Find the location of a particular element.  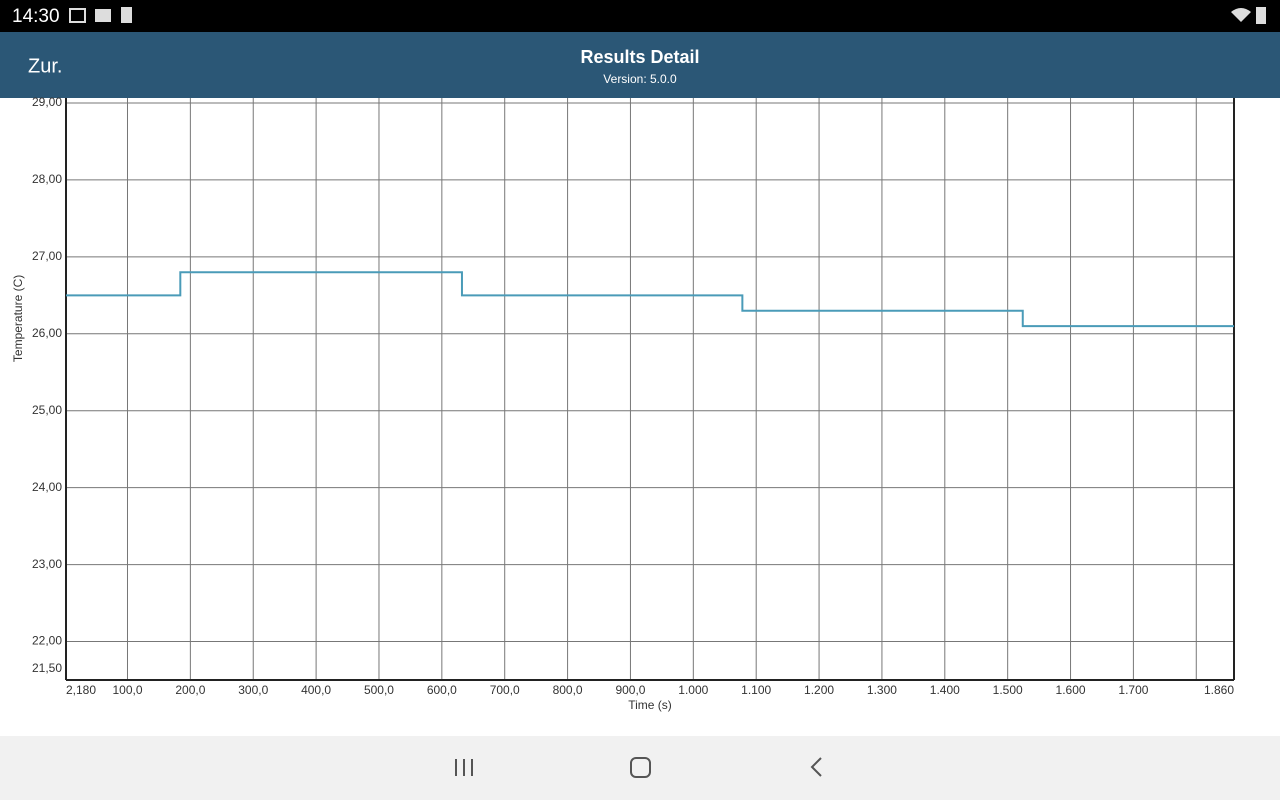

home-button is located at coordinates (640, 767).